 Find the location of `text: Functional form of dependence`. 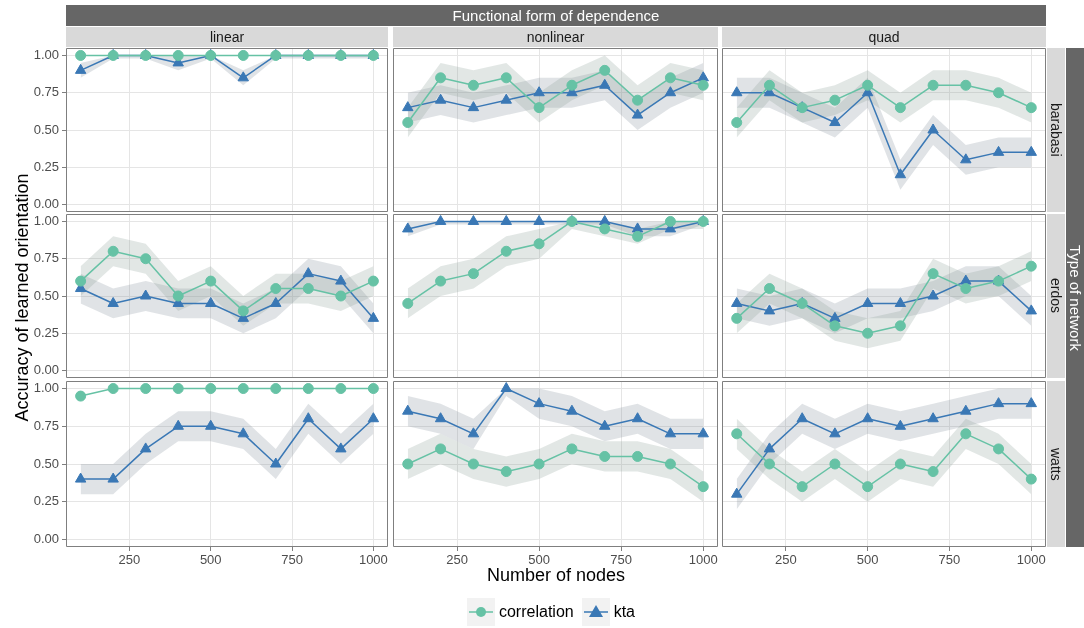

text: Functional form of dependence is located at coordinates (556, 15).